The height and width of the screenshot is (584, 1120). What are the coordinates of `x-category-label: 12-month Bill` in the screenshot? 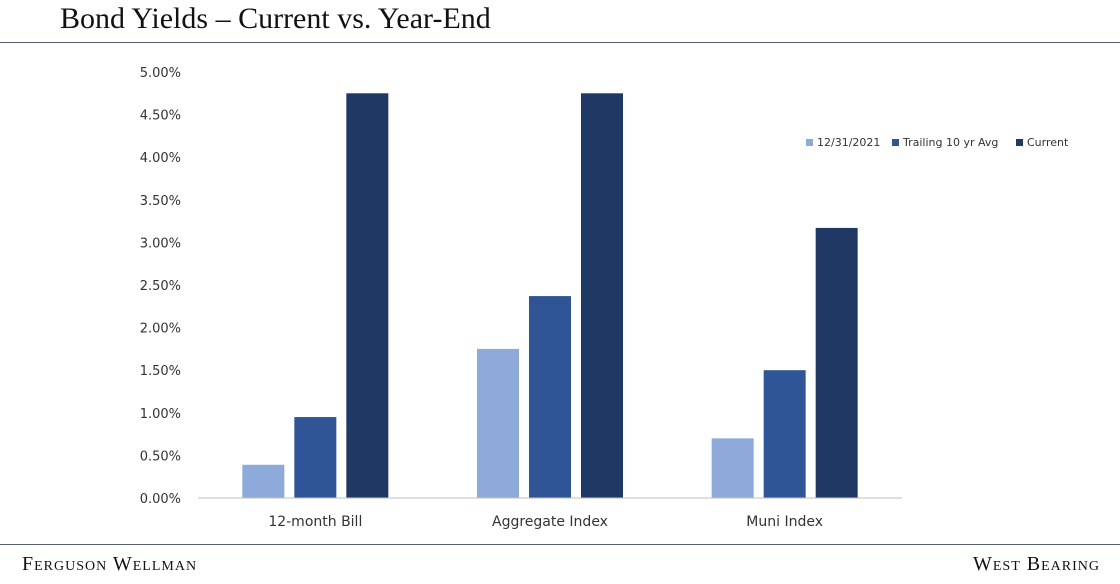 It's located at (315, 522).